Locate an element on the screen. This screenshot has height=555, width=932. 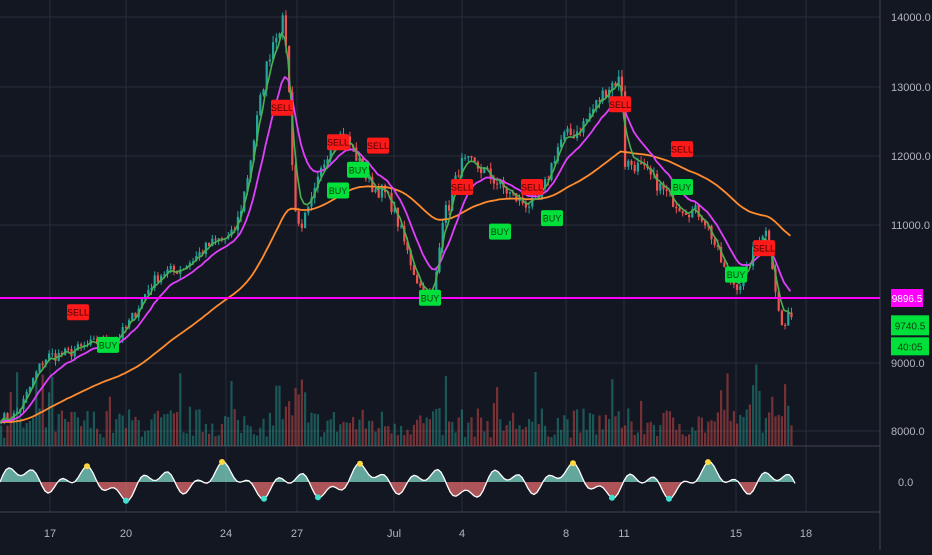
price-axis-tick-label: 13000.0 is located at coordinates (911, 88).